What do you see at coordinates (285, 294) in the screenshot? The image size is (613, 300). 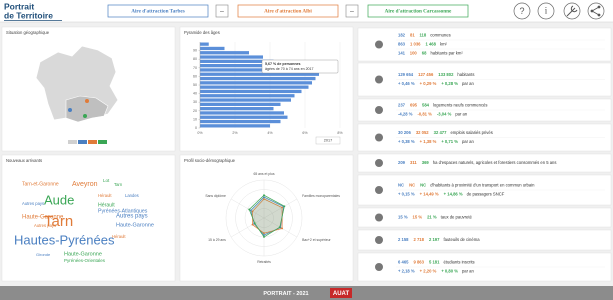 I see `footer-text: PORTRAIT - 2021` at bounding box center [285, 294].